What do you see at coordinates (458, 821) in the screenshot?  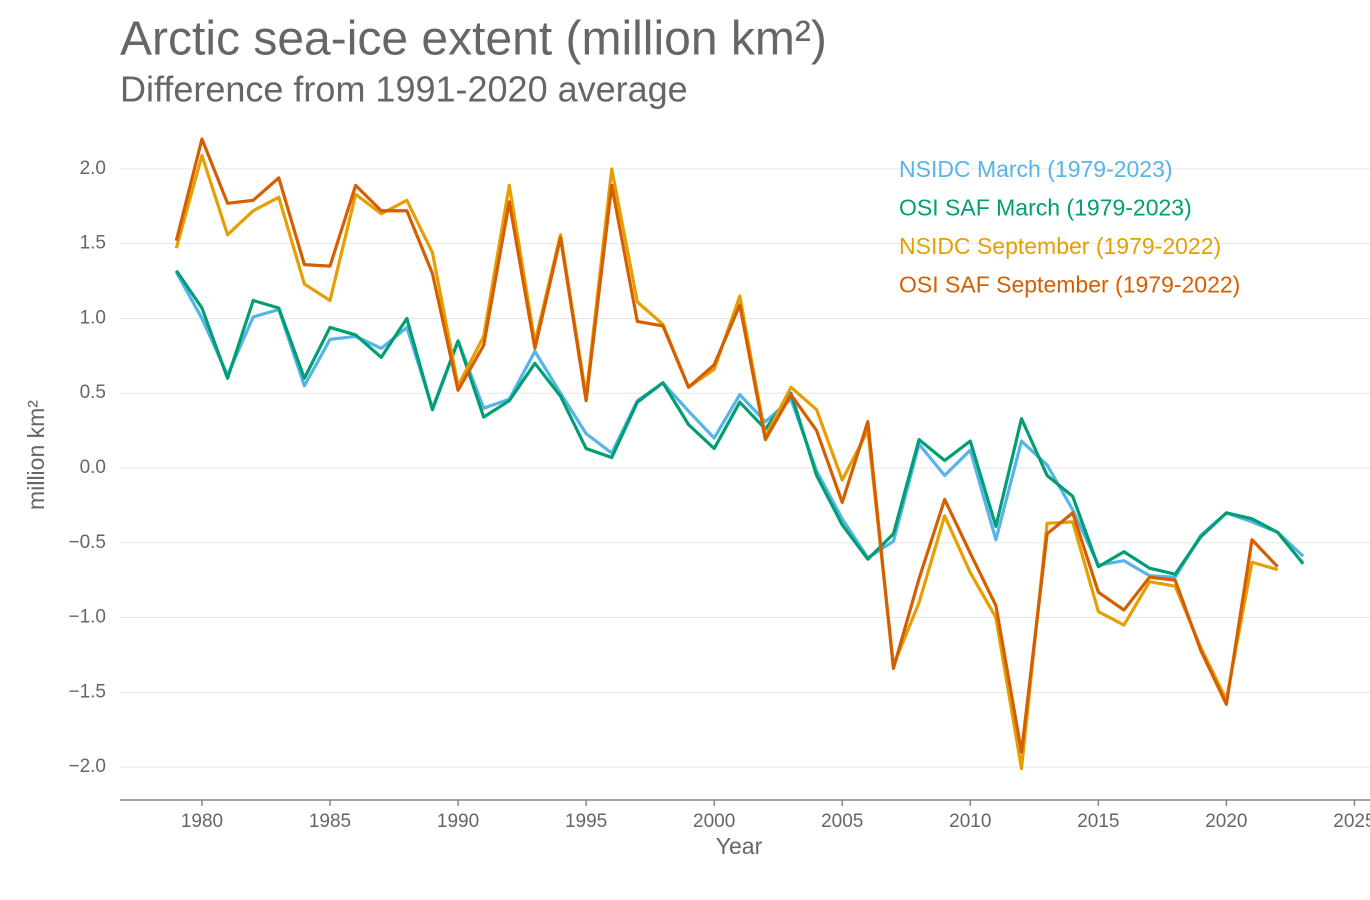 I see `x-tick-label: 1990` at bounding box center [458, 821].